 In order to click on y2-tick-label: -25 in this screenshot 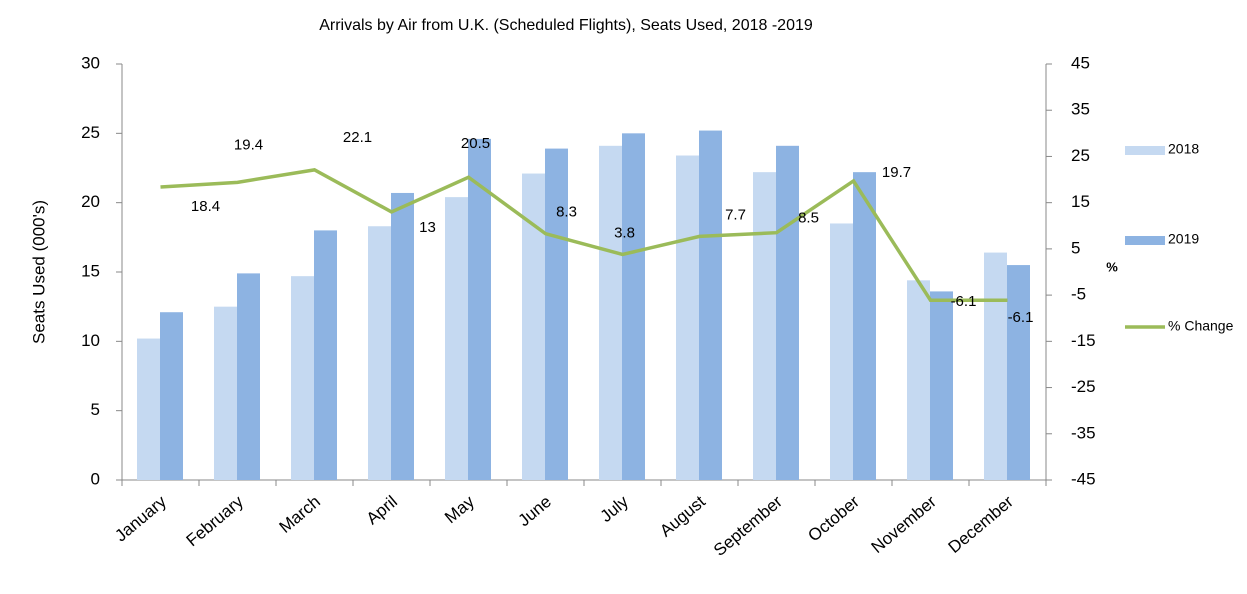, I will do `click(1083, 386)`.